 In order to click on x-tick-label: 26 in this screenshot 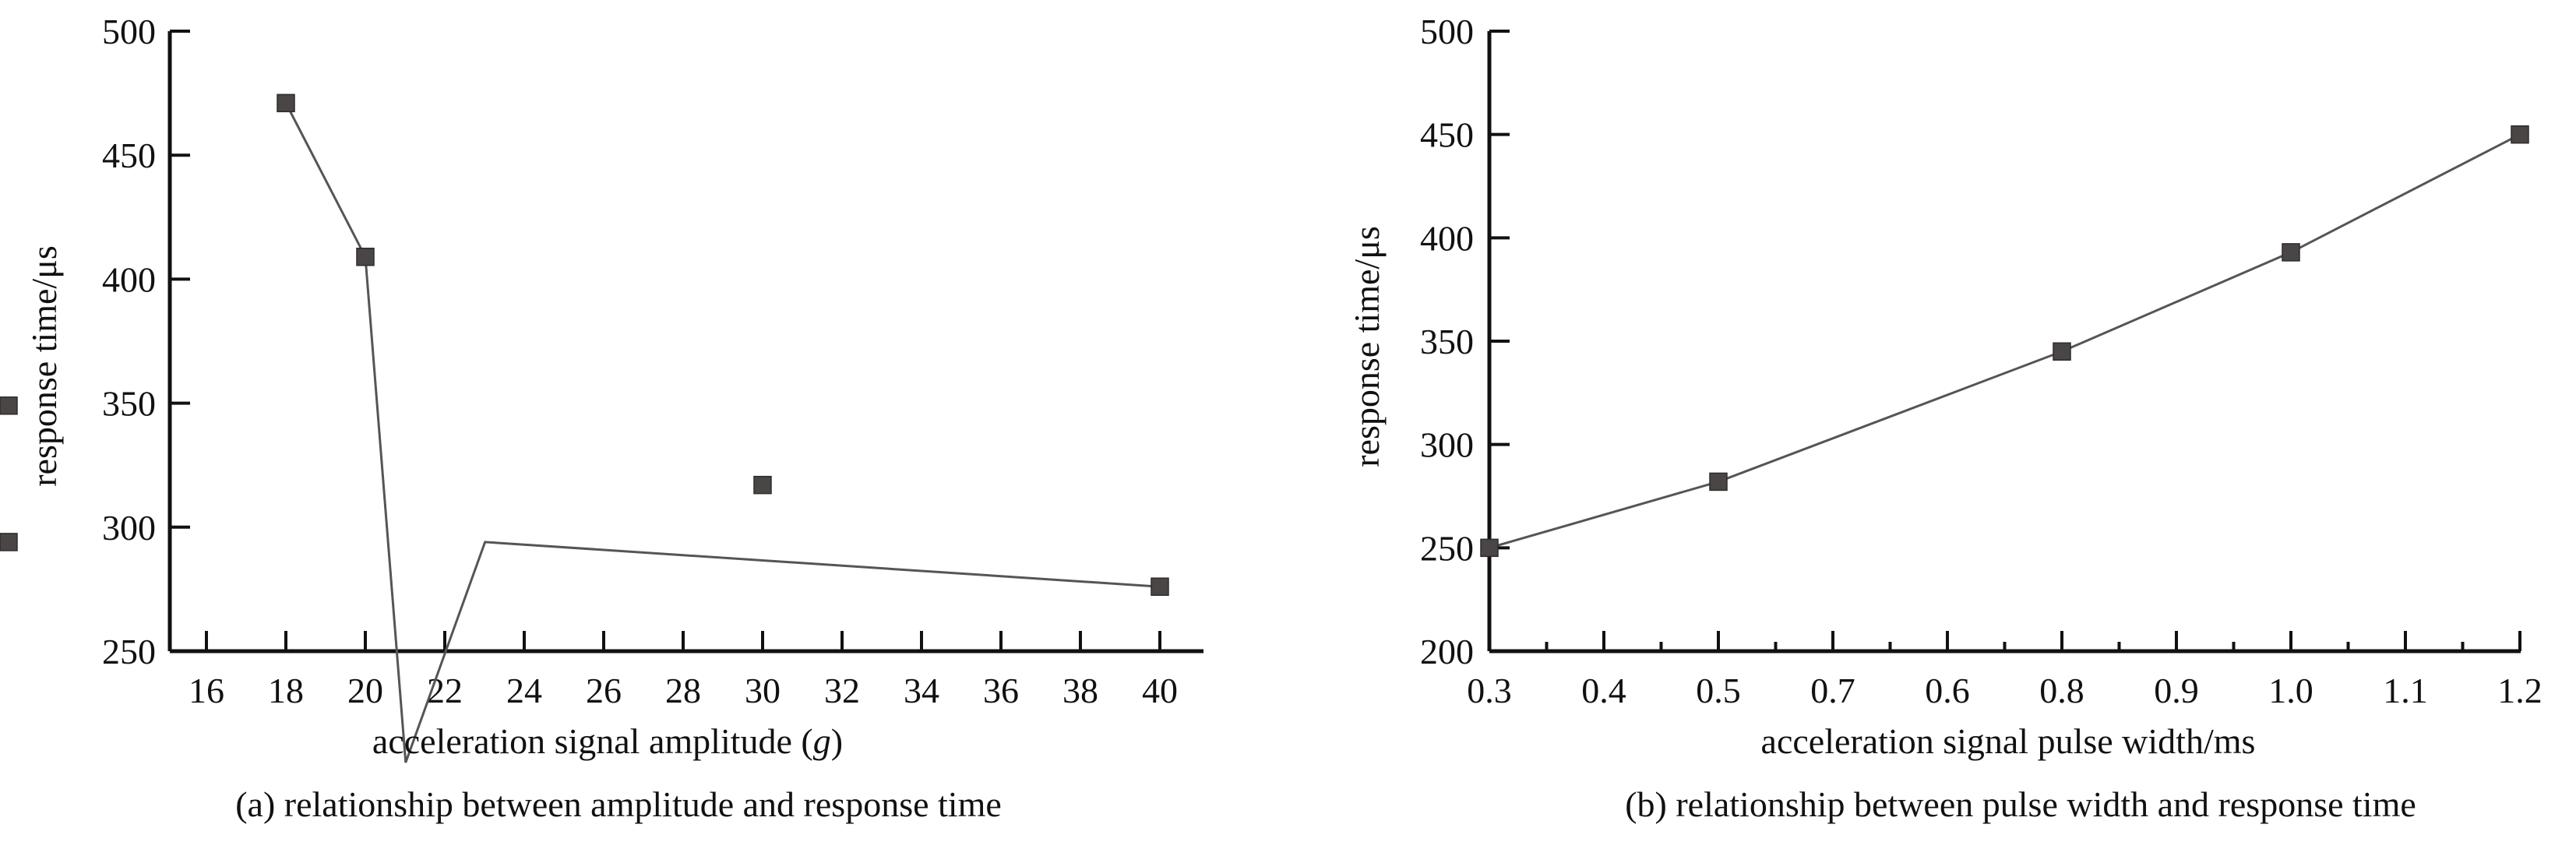, I will do `click(604, 690)`.